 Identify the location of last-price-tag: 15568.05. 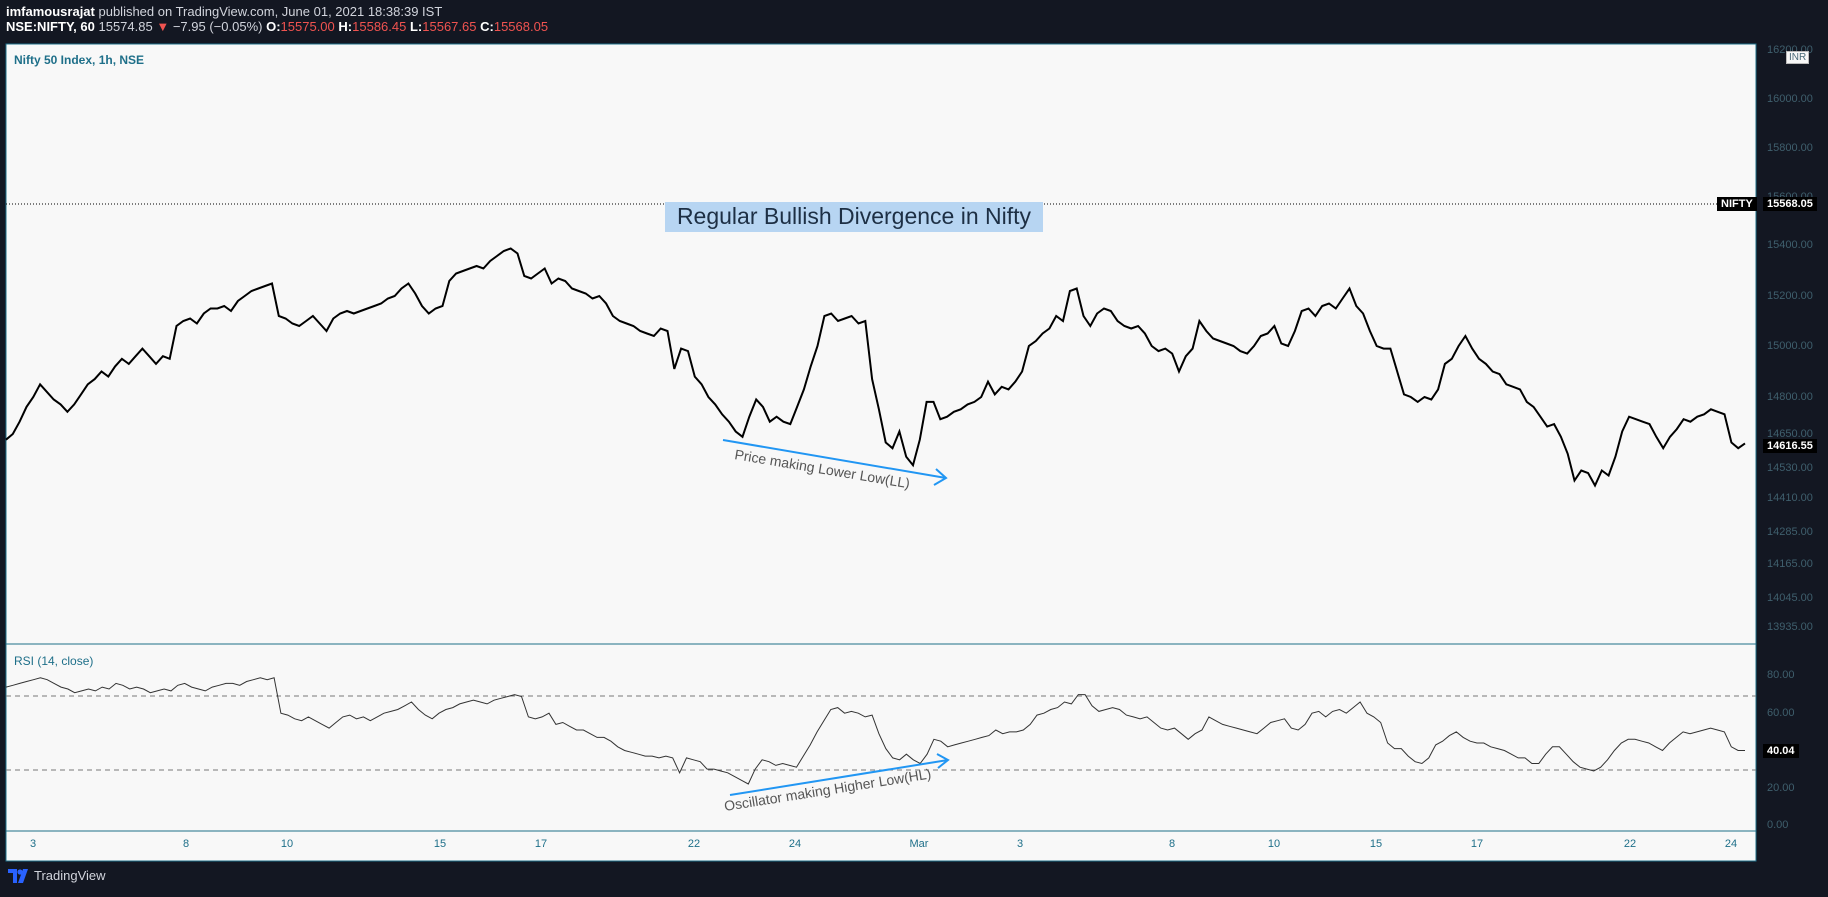
(1790, 204).